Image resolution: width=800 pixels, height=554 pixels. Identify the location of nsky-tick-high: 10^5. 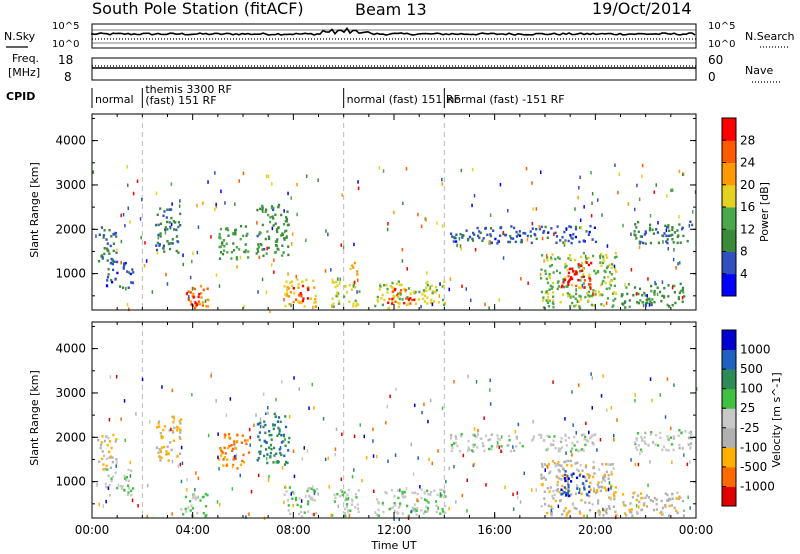
(65, 26).